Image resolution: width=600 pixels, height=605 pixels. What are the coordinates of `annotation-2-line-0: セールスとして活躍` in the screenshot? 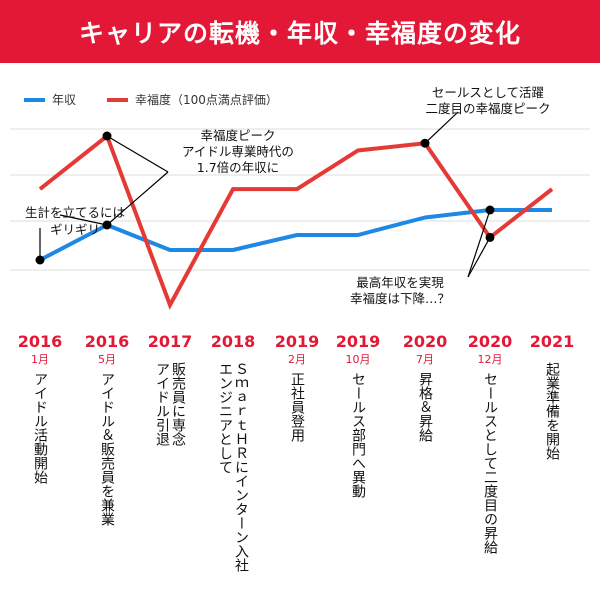 It's located at (488, 92).